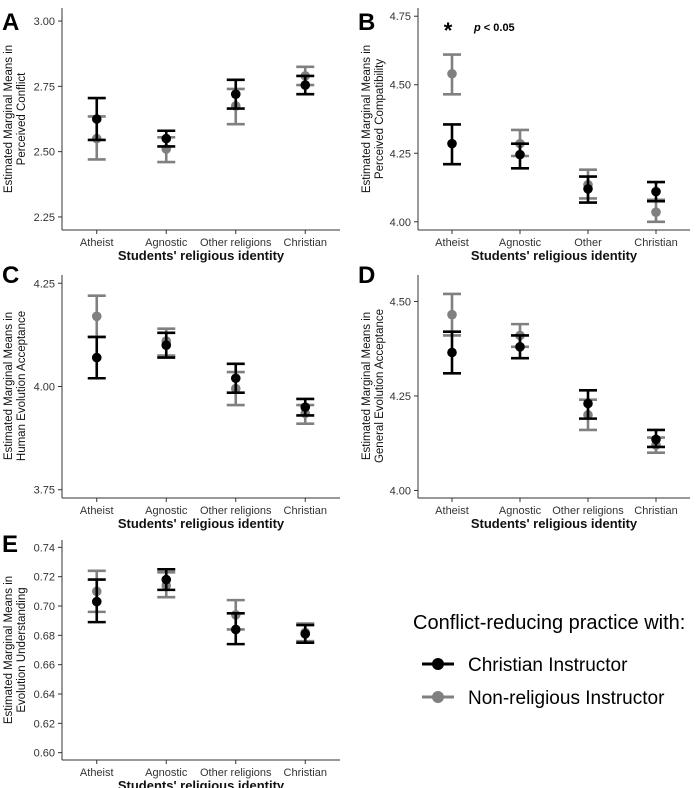 The width and height of the screenshot is (700, 788). Describe the element at coordinates (366, 22) in the screenshot. I see `panel-letter: B` at that location.